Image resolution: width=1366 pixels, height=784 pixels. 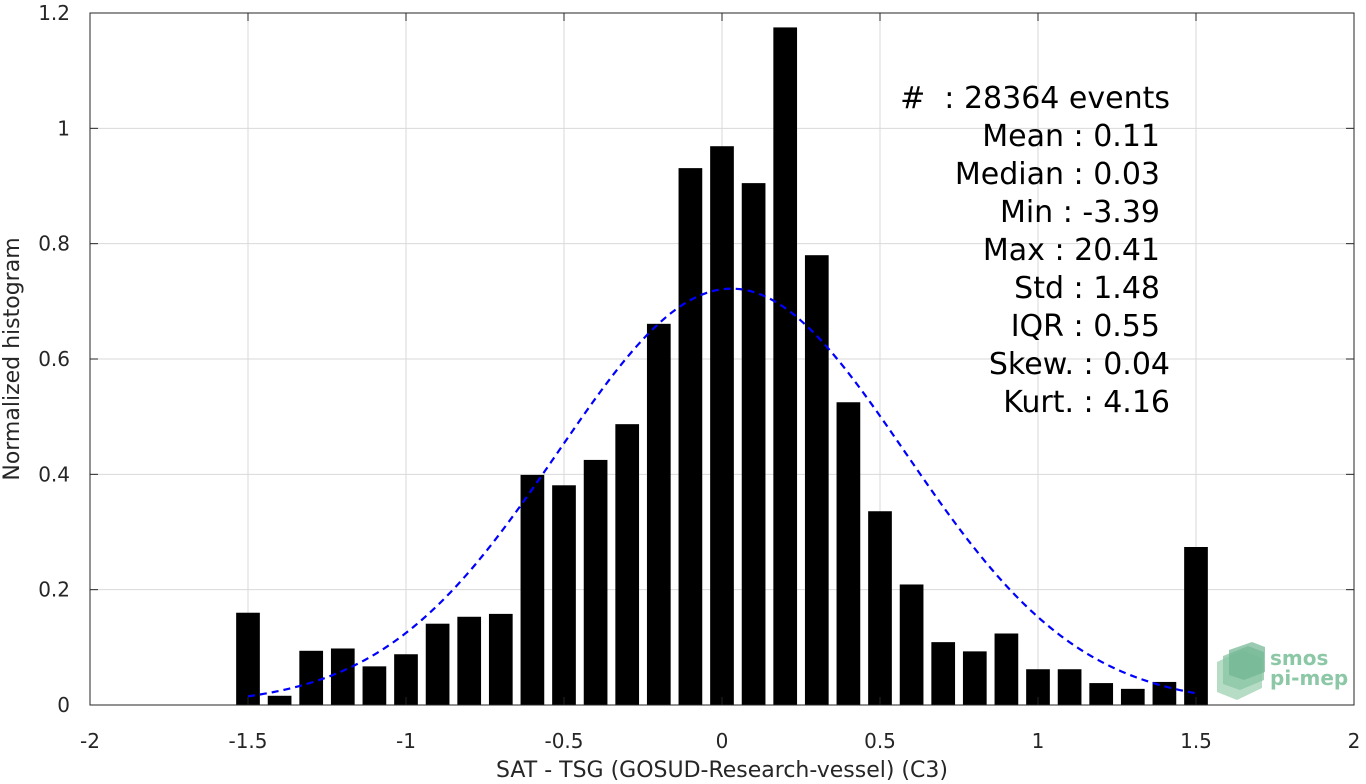 I want to click on stats-mean: Mean : 0.11, so click(x=1071, y=136).